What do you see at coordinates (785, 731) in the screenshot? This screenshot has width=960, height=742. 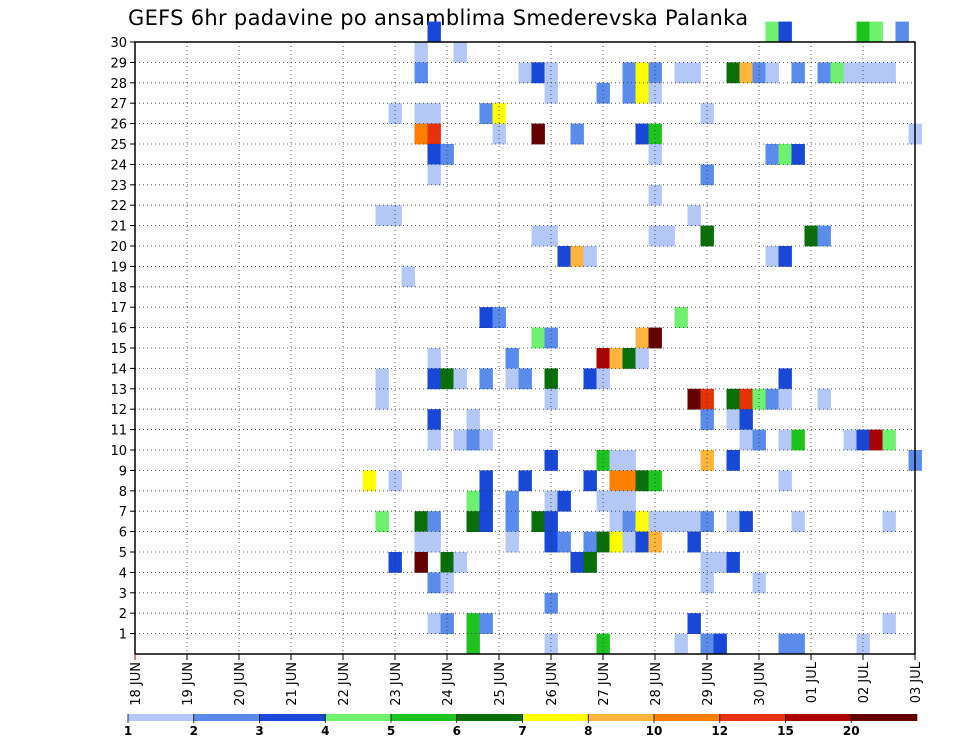 I see `legend-label: 15` at bounding box center [785, 731].